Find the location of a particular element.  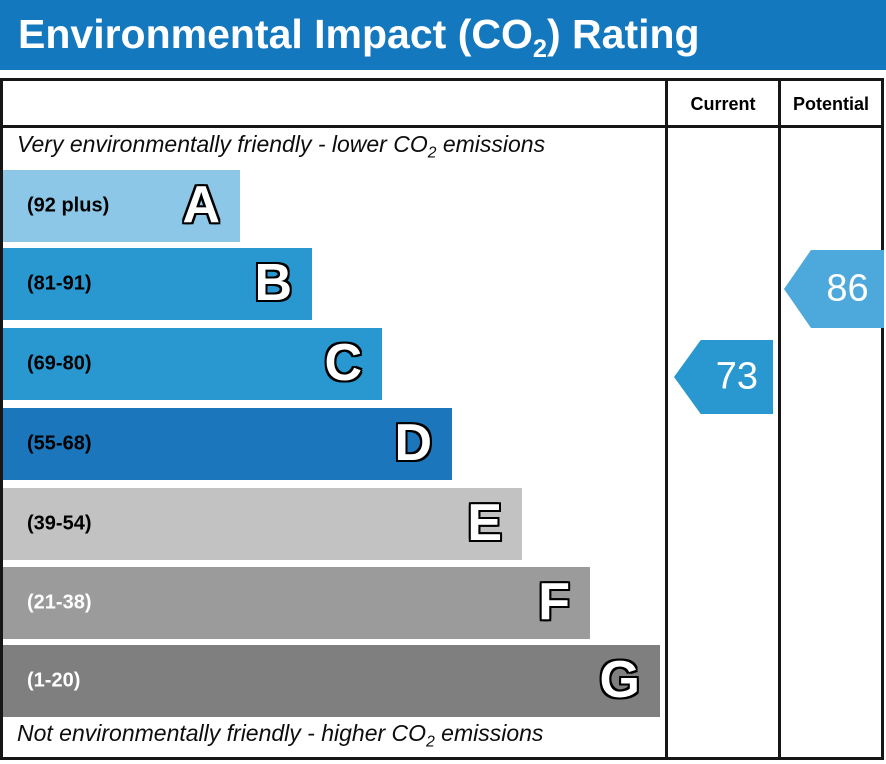

band-f-bar: (21-38) F is located at coordinates (296, 603).